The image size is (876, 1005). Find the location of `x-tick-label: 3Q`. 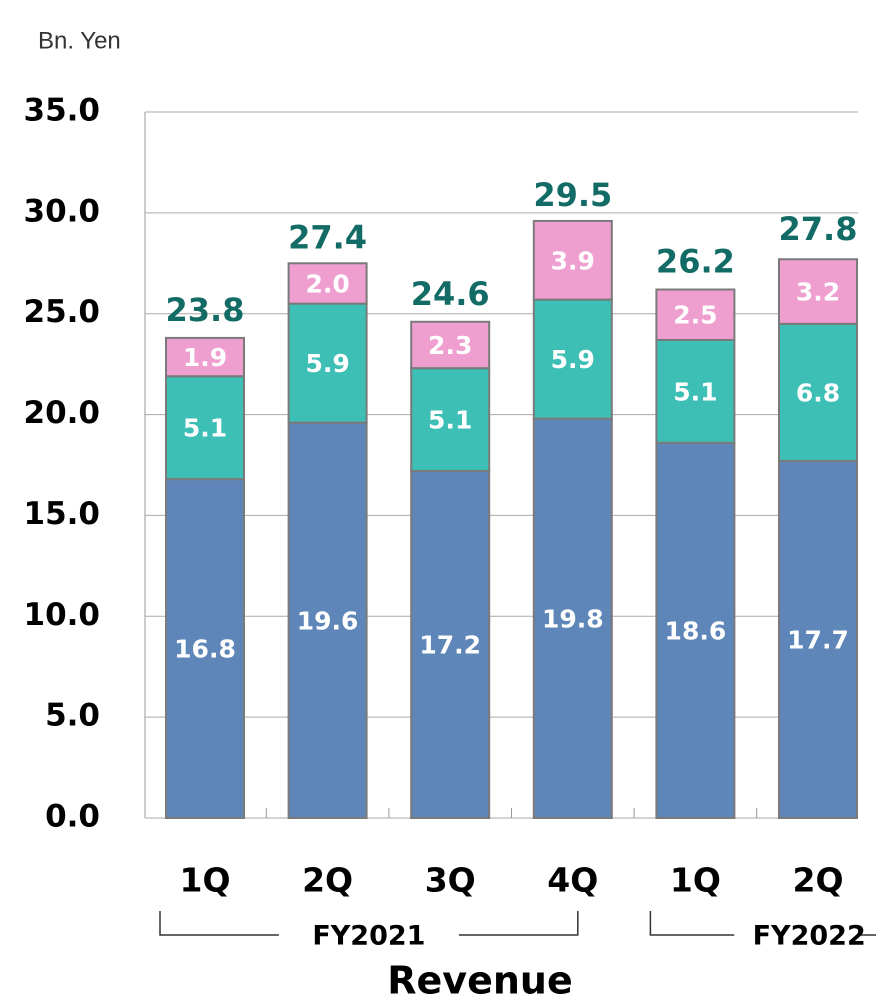

x-tick-label: 3Q is located at coordinates (450, 880).